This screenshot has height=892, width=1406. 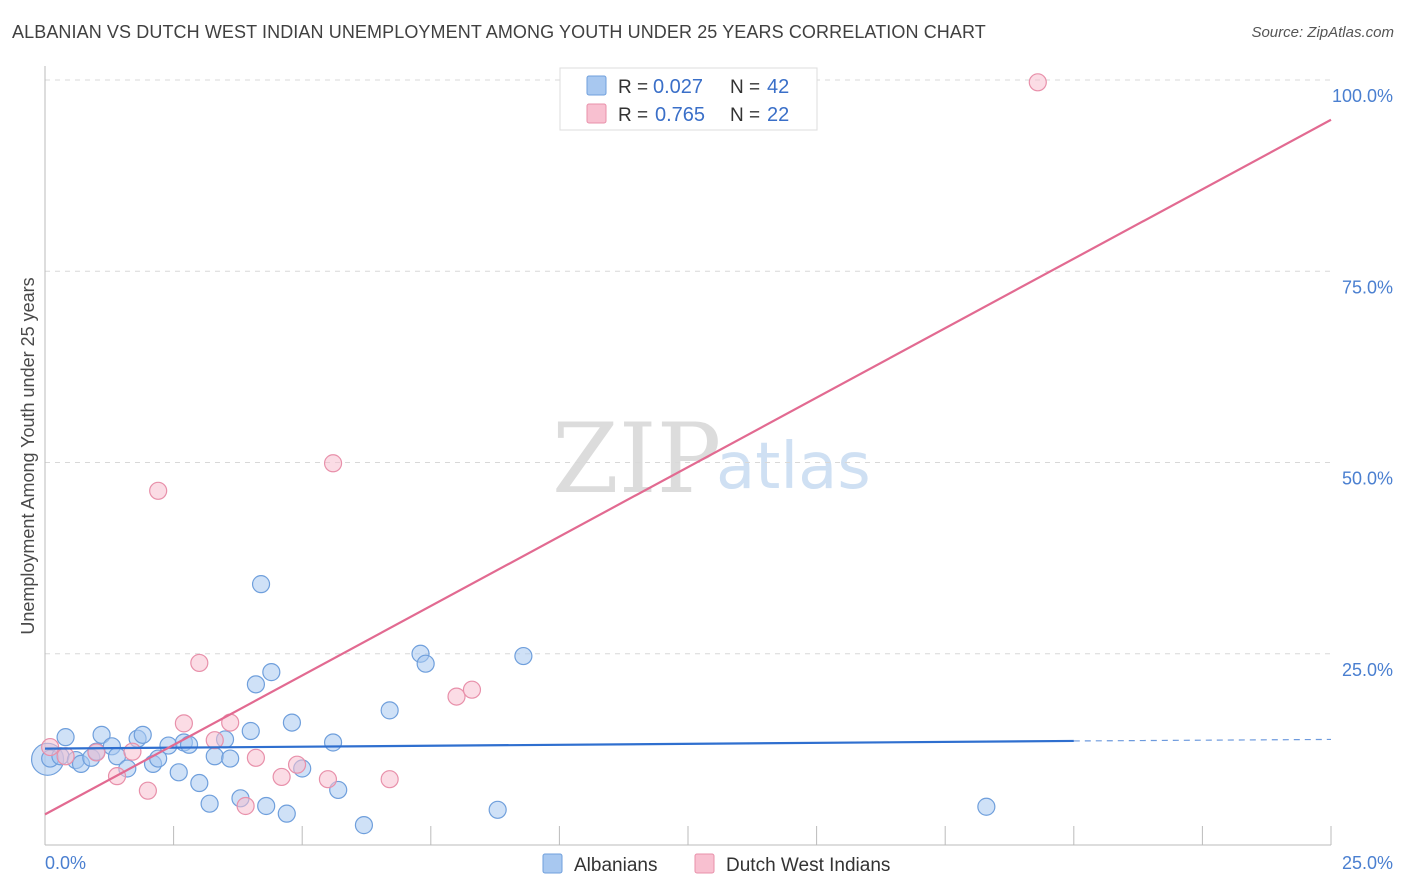 I want to click on y-tick-label-3: 100.0%, so click(x=1362, y=96).